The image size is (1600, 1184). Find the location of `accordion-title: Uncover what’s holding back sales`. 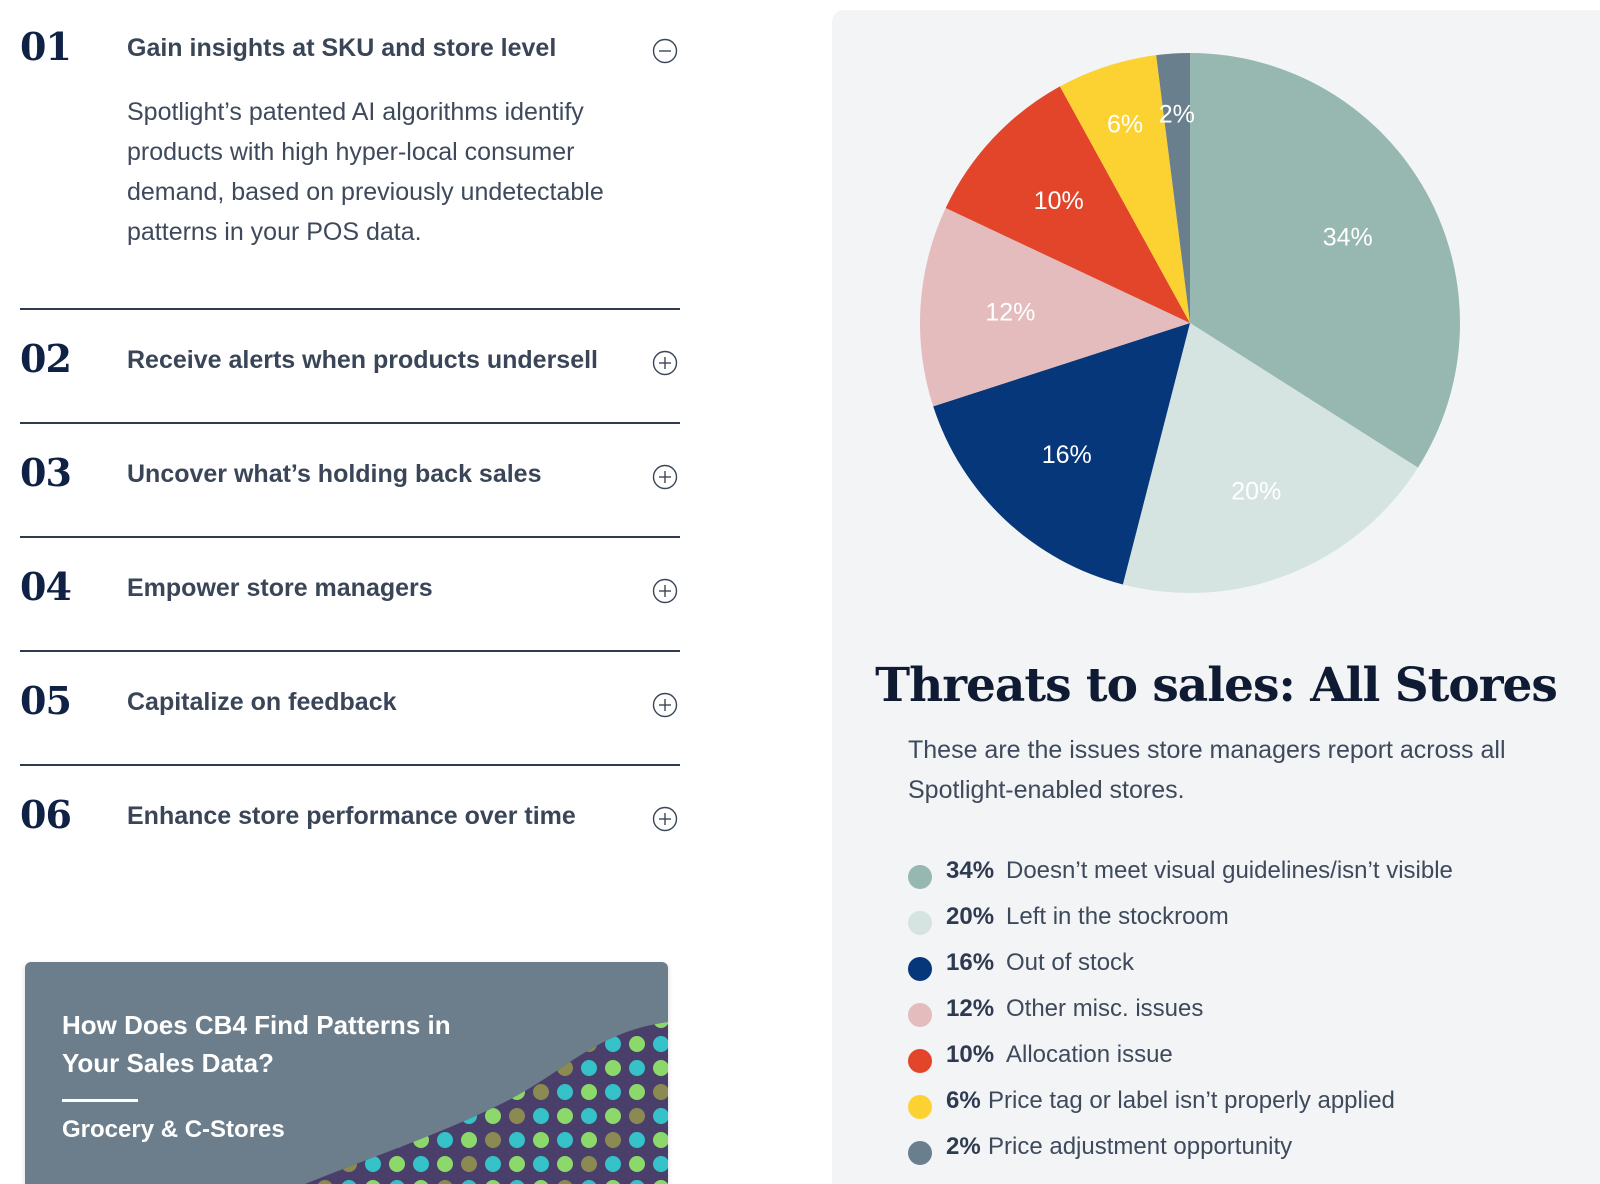

accordion-title: Uncover what’s holding back sales is located at coordinates (334, 474).